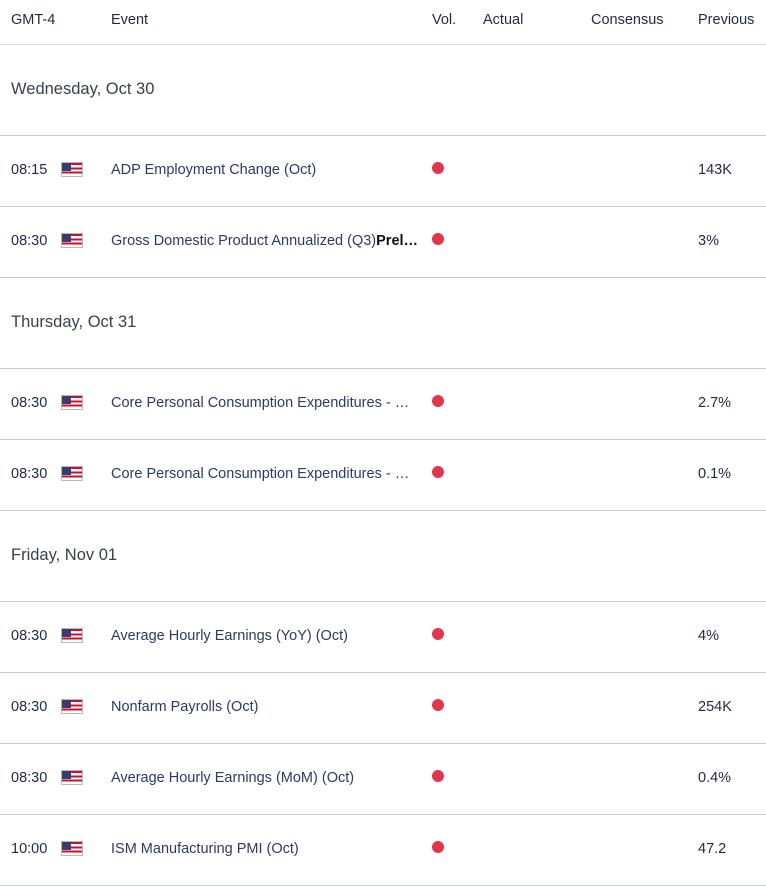 This screenshot has height=886, width=766. Describe the element at coordinates (708, 241) in the screenshot. I see `previous-value: 3%` at that location.